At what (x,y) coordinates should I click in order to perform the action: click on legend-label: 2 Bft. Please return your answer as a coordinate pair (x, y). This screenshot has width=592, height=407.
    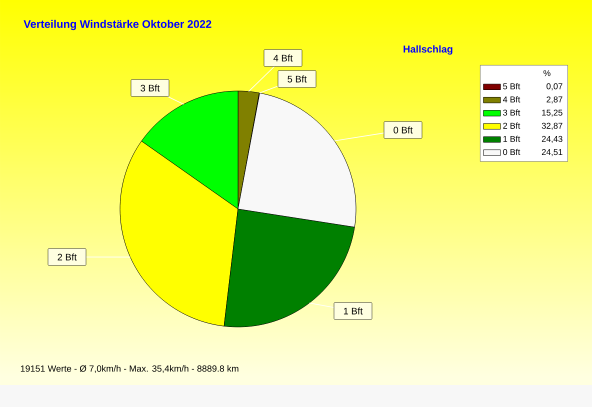
    Looking at the image, I should click on (511, 125).